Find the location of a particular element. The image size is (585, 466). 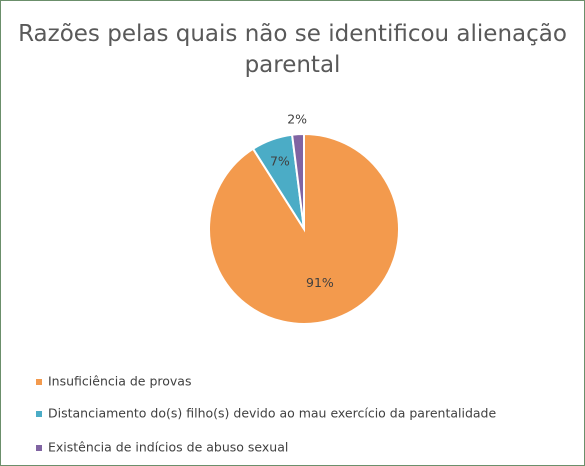

legend-label: Existência de indícios de abuso sexual is located at coordinates (168, 447).